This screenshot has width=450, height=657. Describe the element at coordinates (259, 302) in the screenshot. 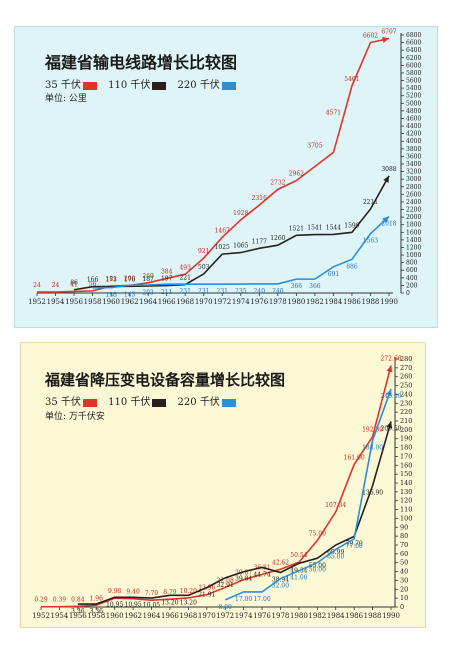

I see `x-tick-label: 1976` at that location.